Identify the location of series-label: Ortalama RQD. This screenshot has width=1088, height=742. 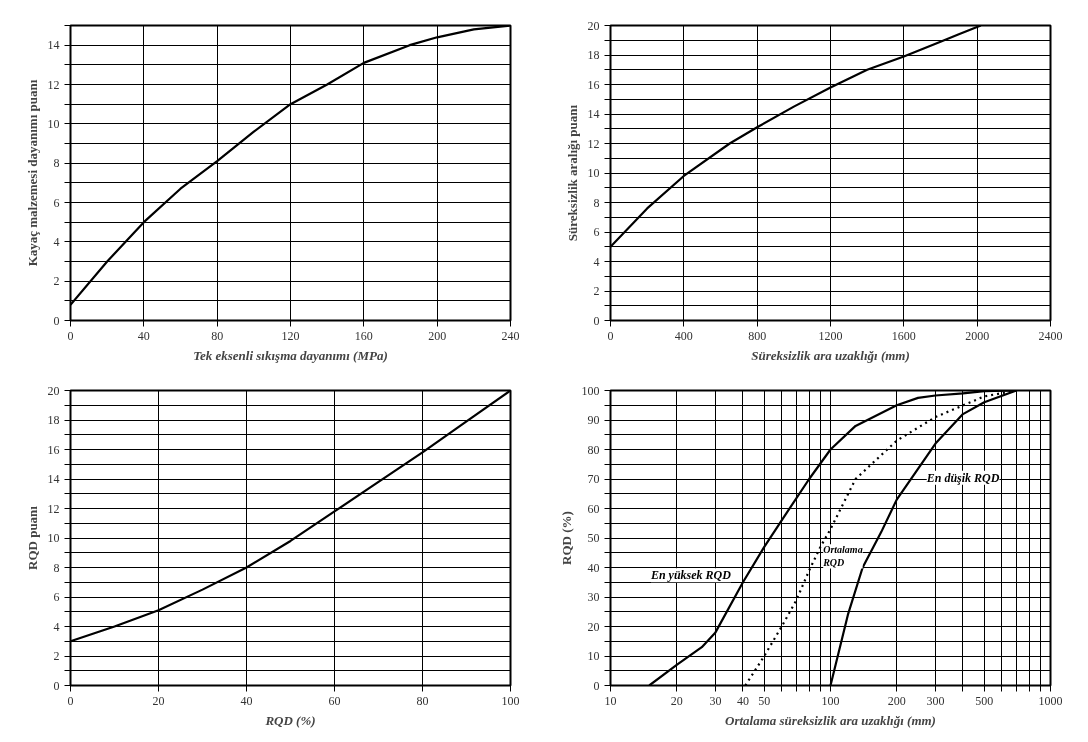
(842, 556).